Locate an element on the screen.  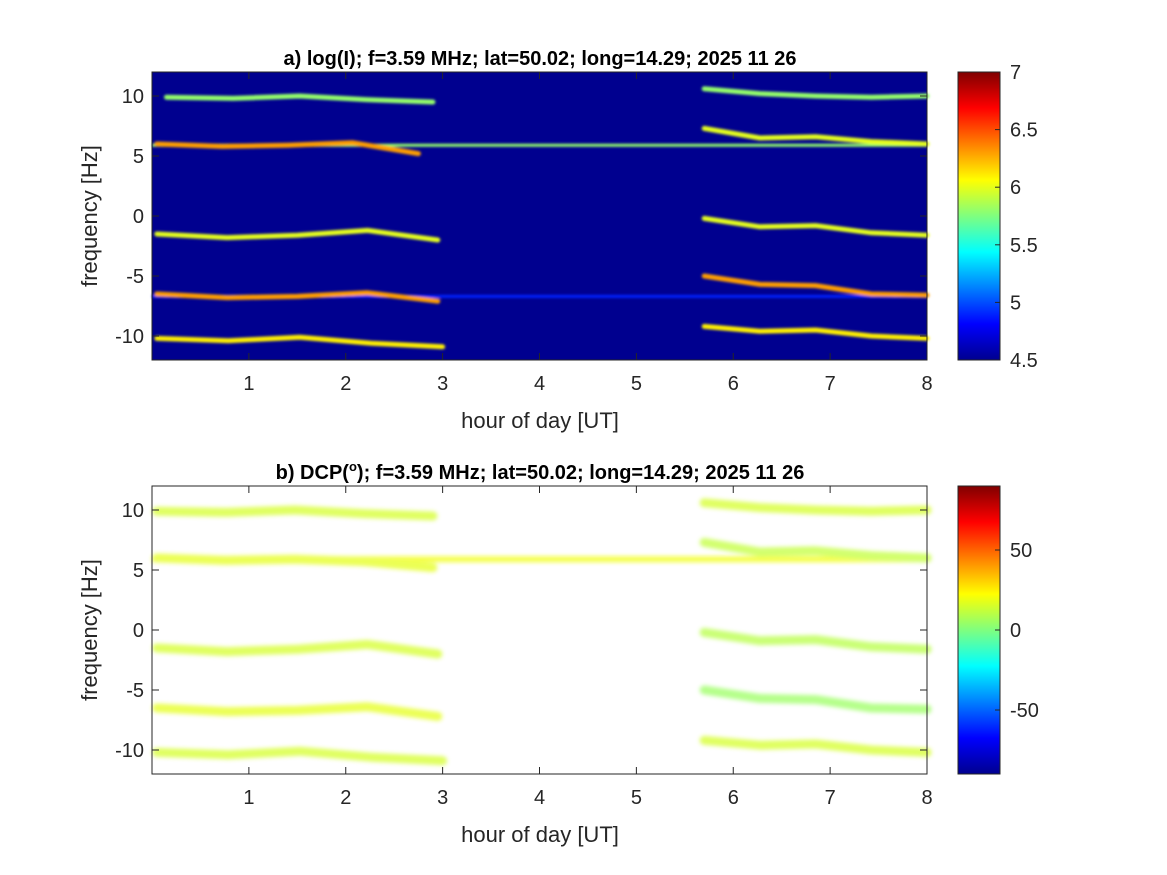
panel-a-y-tick-label: 0 is located at coordinates (138, 217).